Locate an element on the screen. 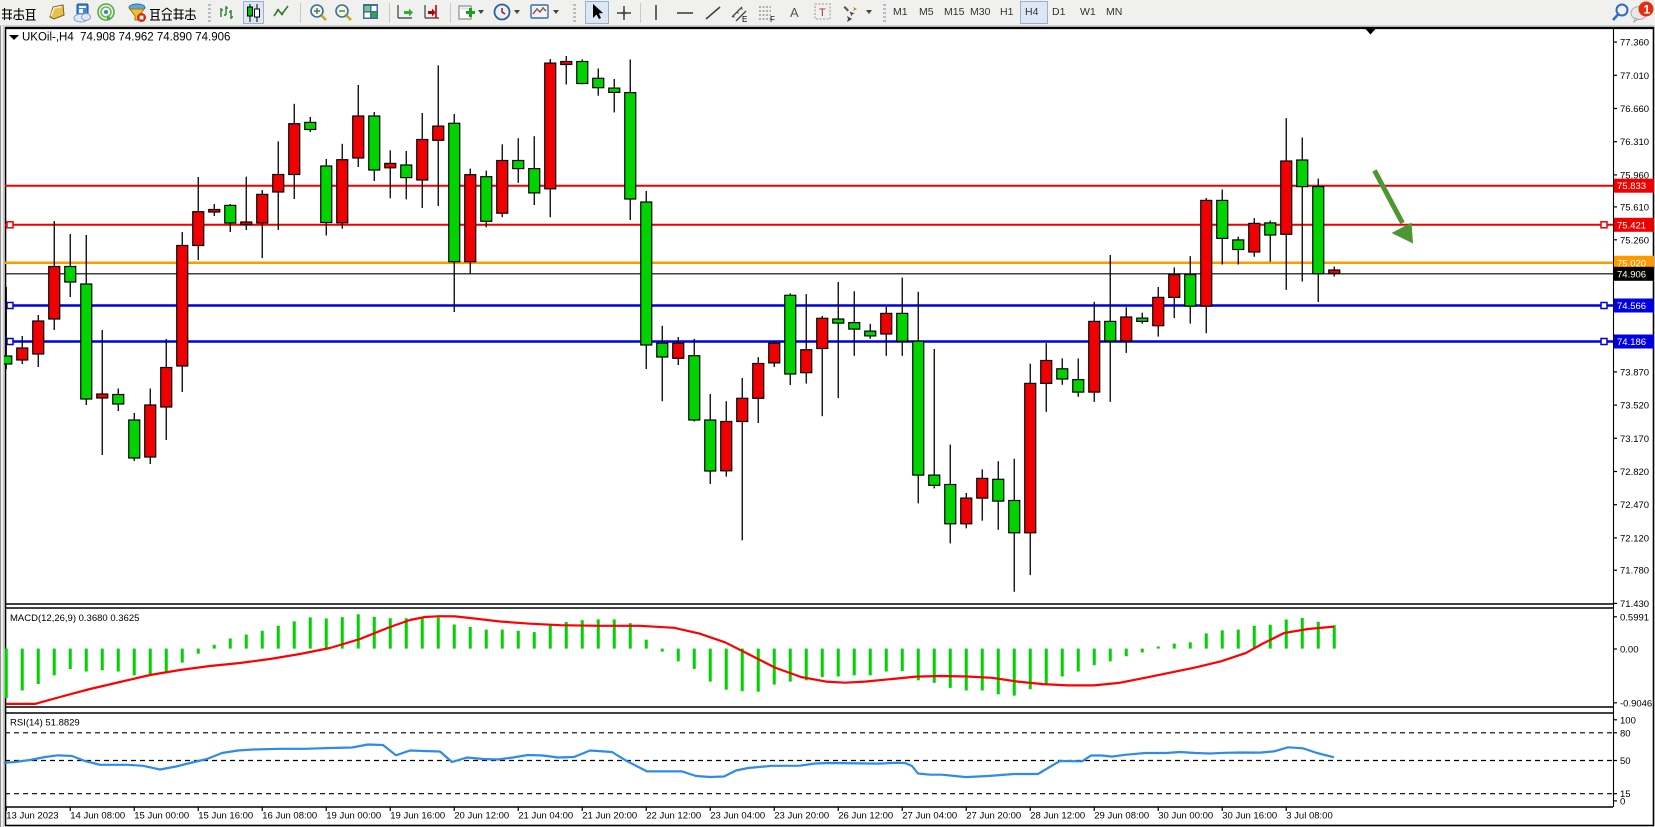 Image resolution: width=1655 pixels, height=827 pixels. svg-text: 27 Jun 04:00 is located at coordinates (929, 816).